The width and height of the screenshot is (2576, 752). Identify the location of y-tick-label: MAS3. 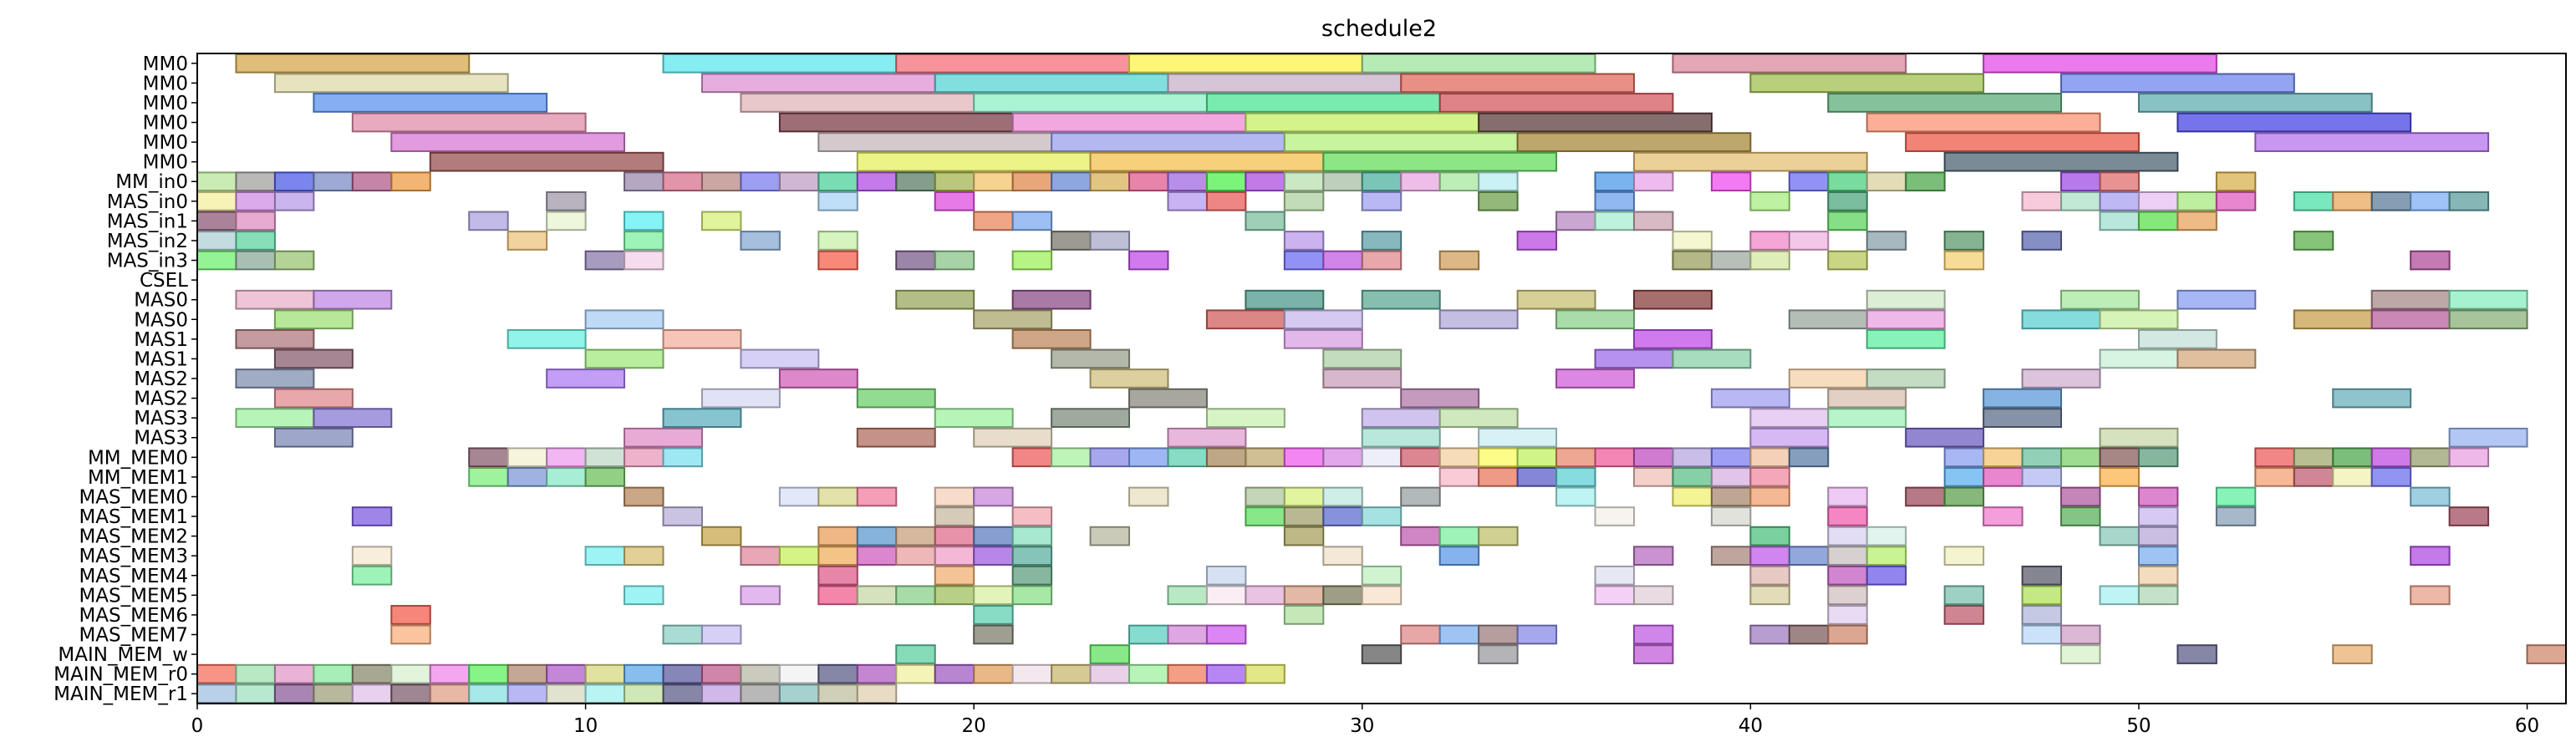
(161, 439).